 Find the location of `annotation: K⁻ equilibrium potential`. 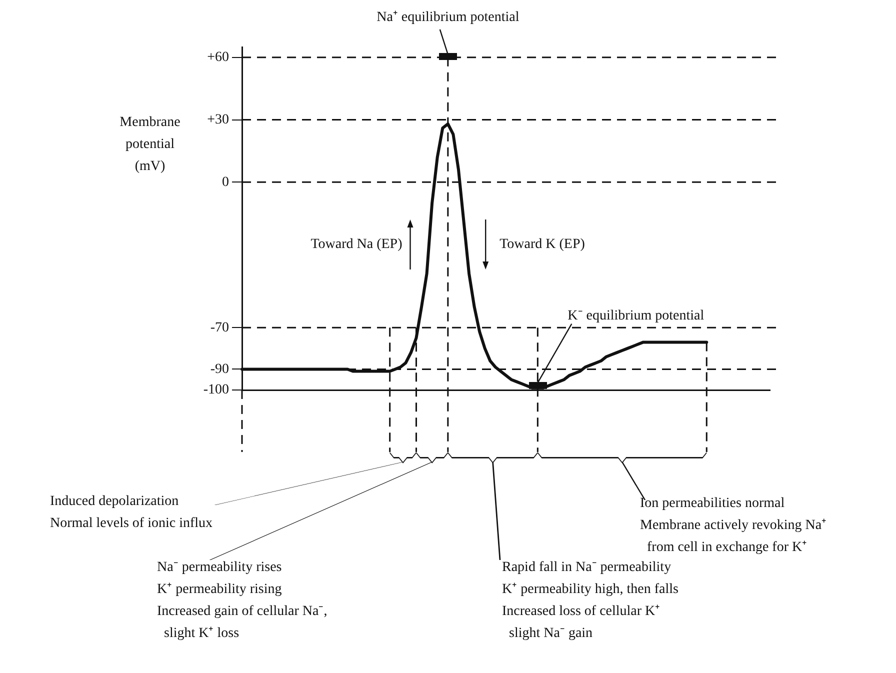

annotation: K⁻ equilibrium potential is located at coordinates (636, 316).